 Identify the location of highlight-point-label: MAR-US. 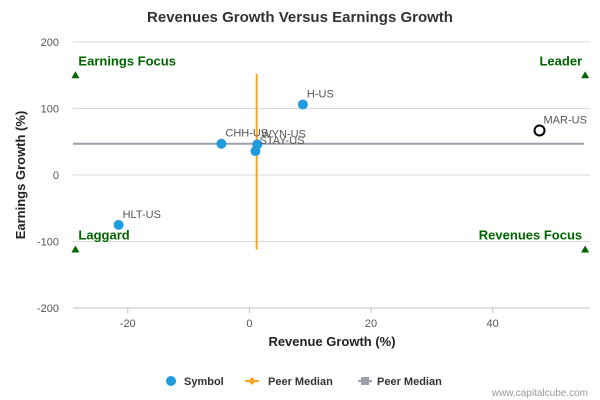
(565, 120).